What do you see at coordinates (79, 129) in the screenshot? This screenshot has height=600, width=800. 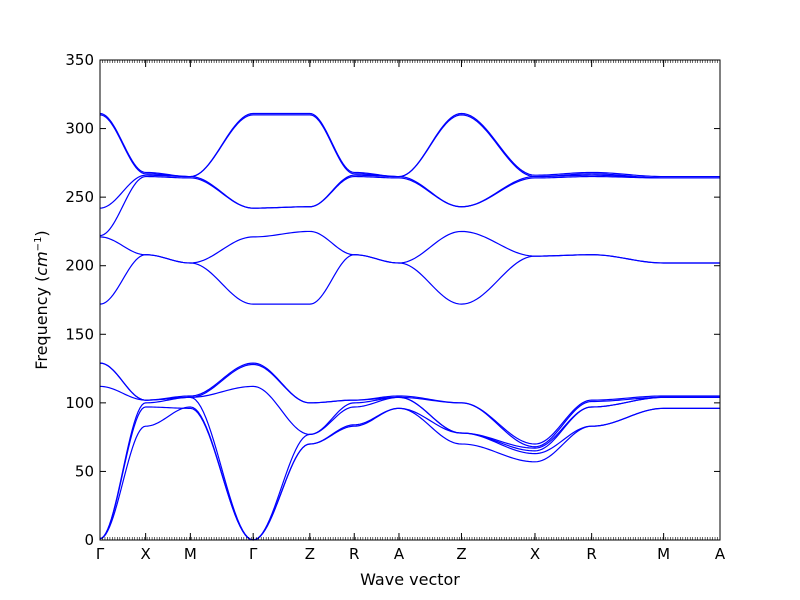 I see `y-tick-label-300: 300` at bounding box center [79, 129].